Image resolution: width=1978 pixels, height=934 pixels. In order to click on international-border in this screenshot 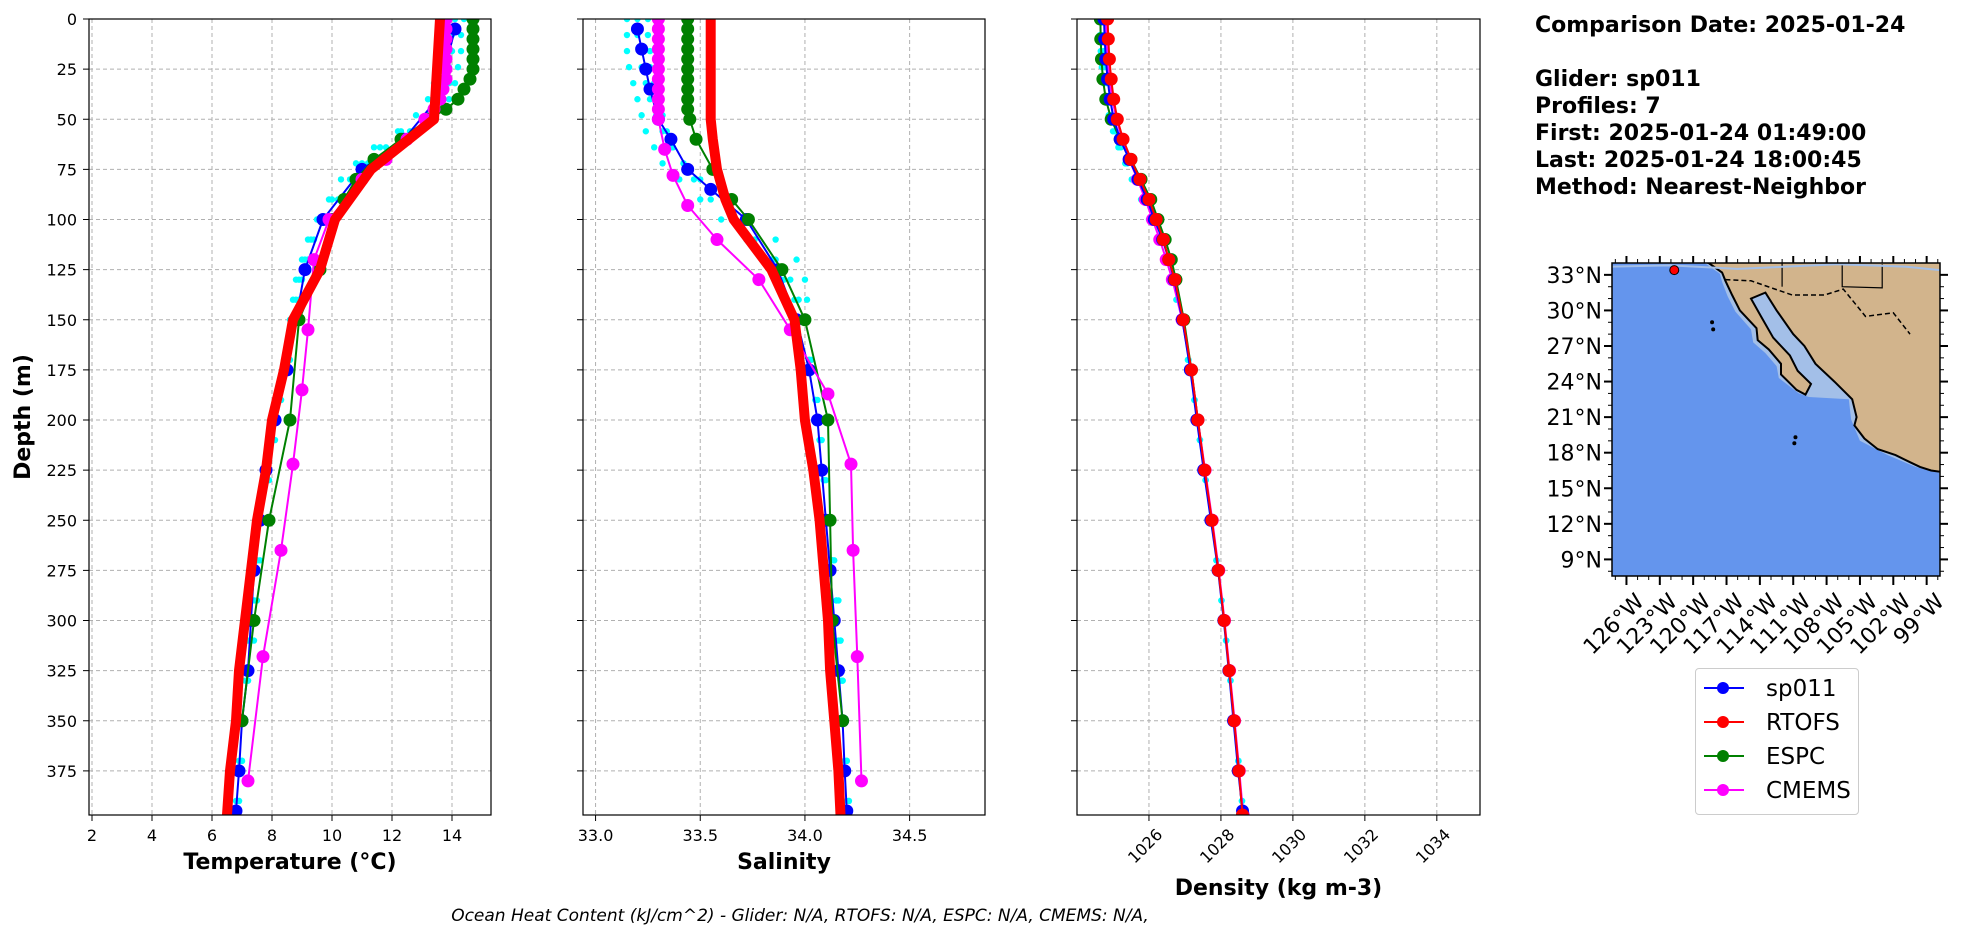, I will do `click(1818, 306)`.